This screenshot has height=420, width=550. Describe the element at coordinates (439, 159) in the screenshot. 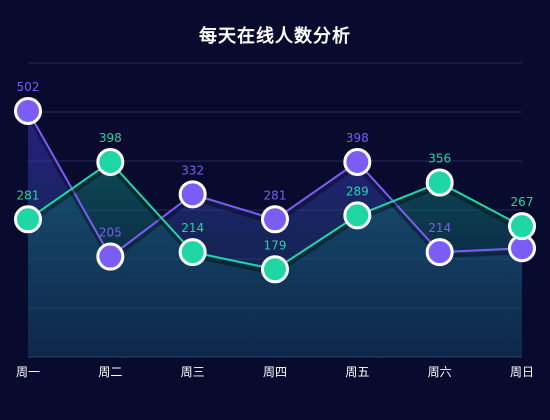

I see `data-label: 356` at that location.